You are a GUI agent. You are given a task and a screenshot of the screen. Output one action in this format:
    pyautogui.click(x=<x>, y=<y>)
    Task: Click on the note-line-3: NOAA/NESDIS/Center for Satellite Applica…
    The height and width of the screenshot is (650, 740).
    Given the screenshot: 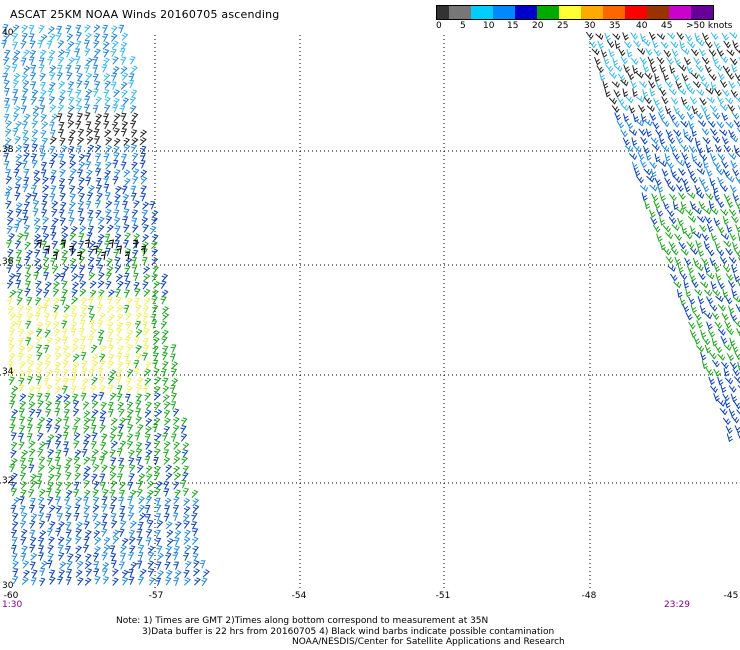 What is the action you would take?
    pyautogui.click(x=428, y=642)
    